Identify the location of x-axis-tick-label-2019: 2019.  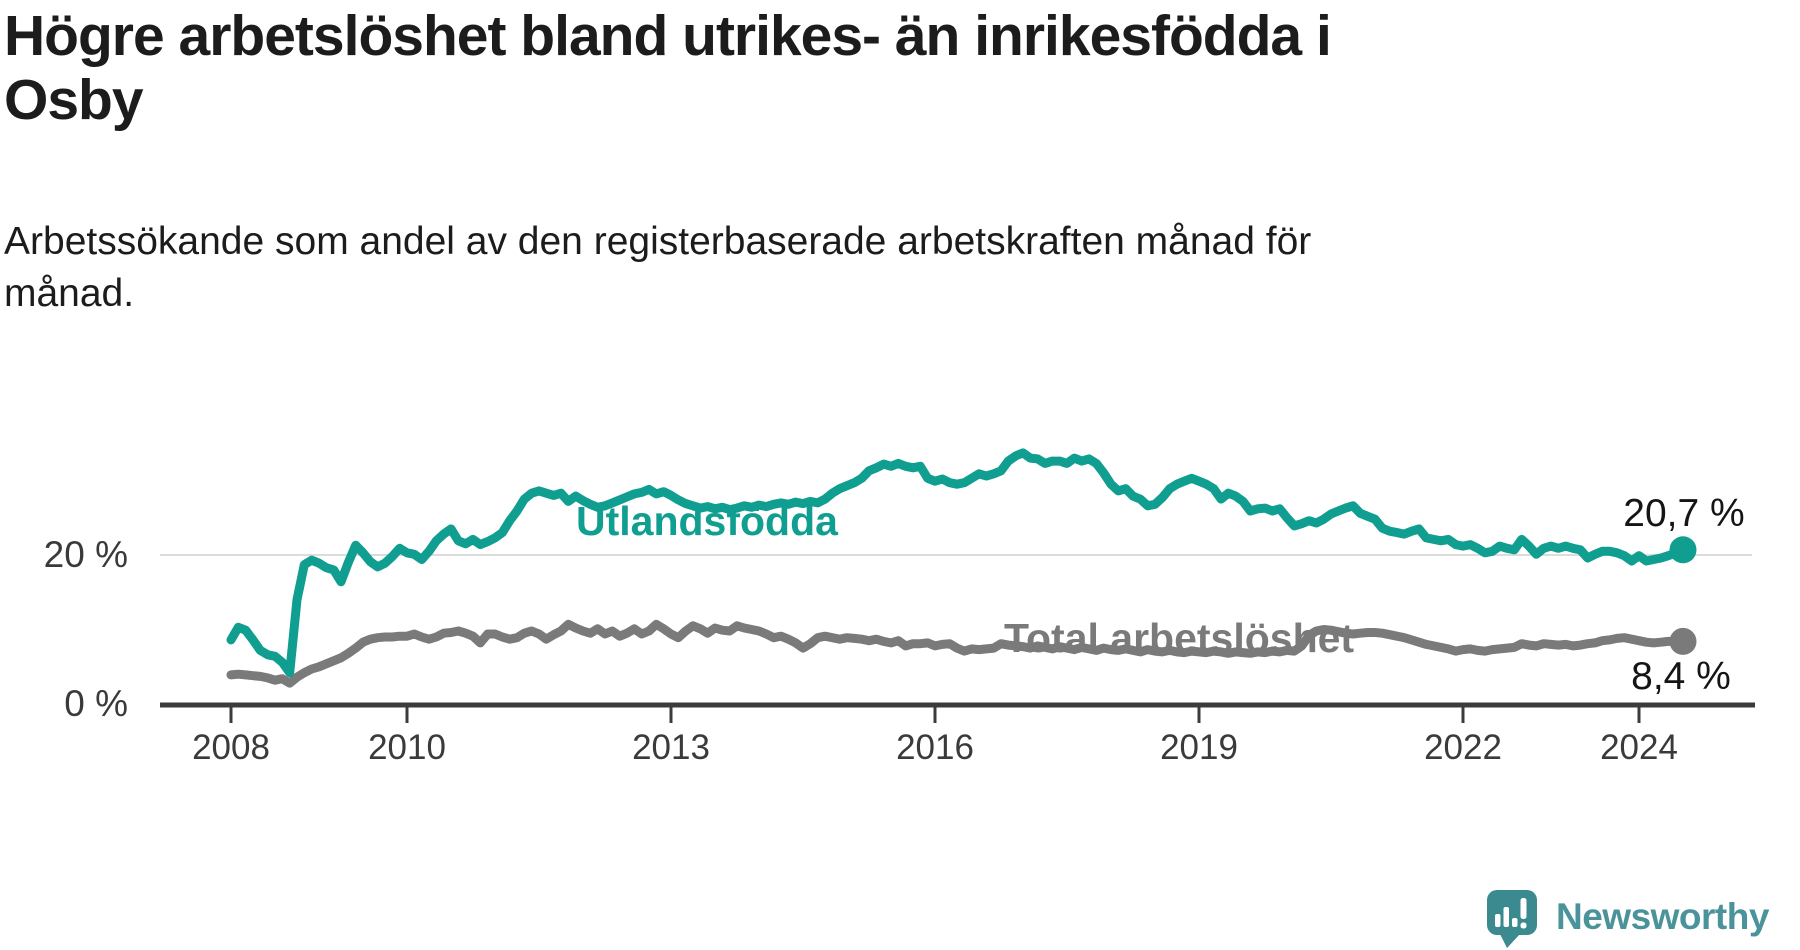
(1199, 747).